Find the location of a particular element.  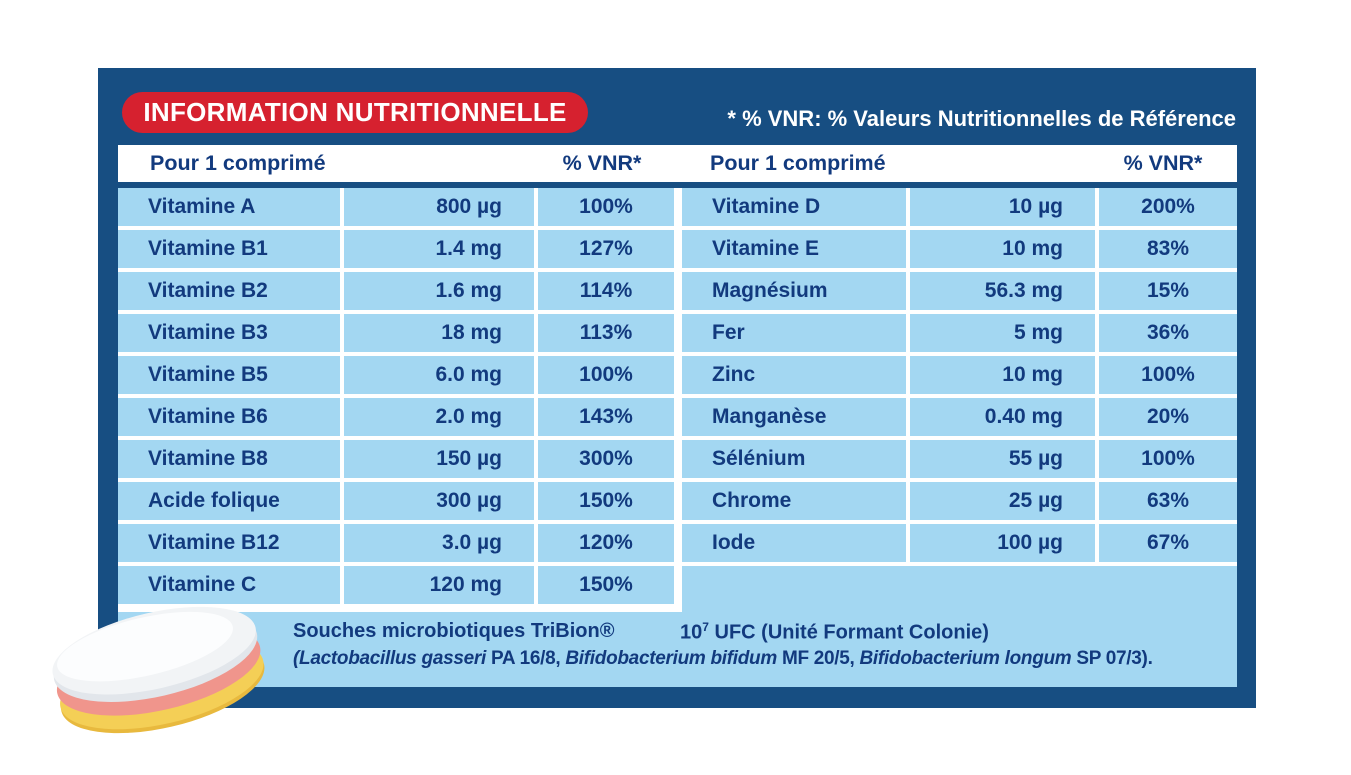

nutrient-row: Zinc 10 mg 100% is located at coordinates (959, 377).